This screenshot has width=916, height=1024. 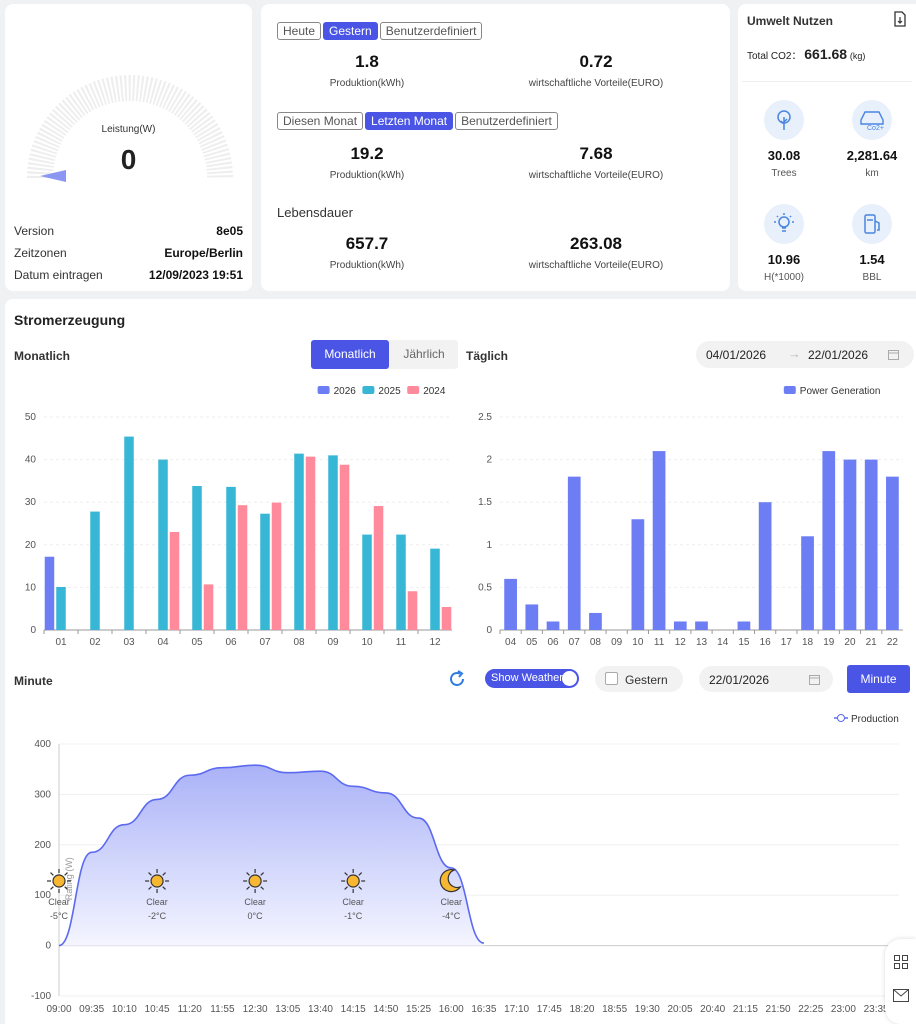 I want to click on tab-month-custom: Benutzerdefiniert, so click(x=506, y=121).